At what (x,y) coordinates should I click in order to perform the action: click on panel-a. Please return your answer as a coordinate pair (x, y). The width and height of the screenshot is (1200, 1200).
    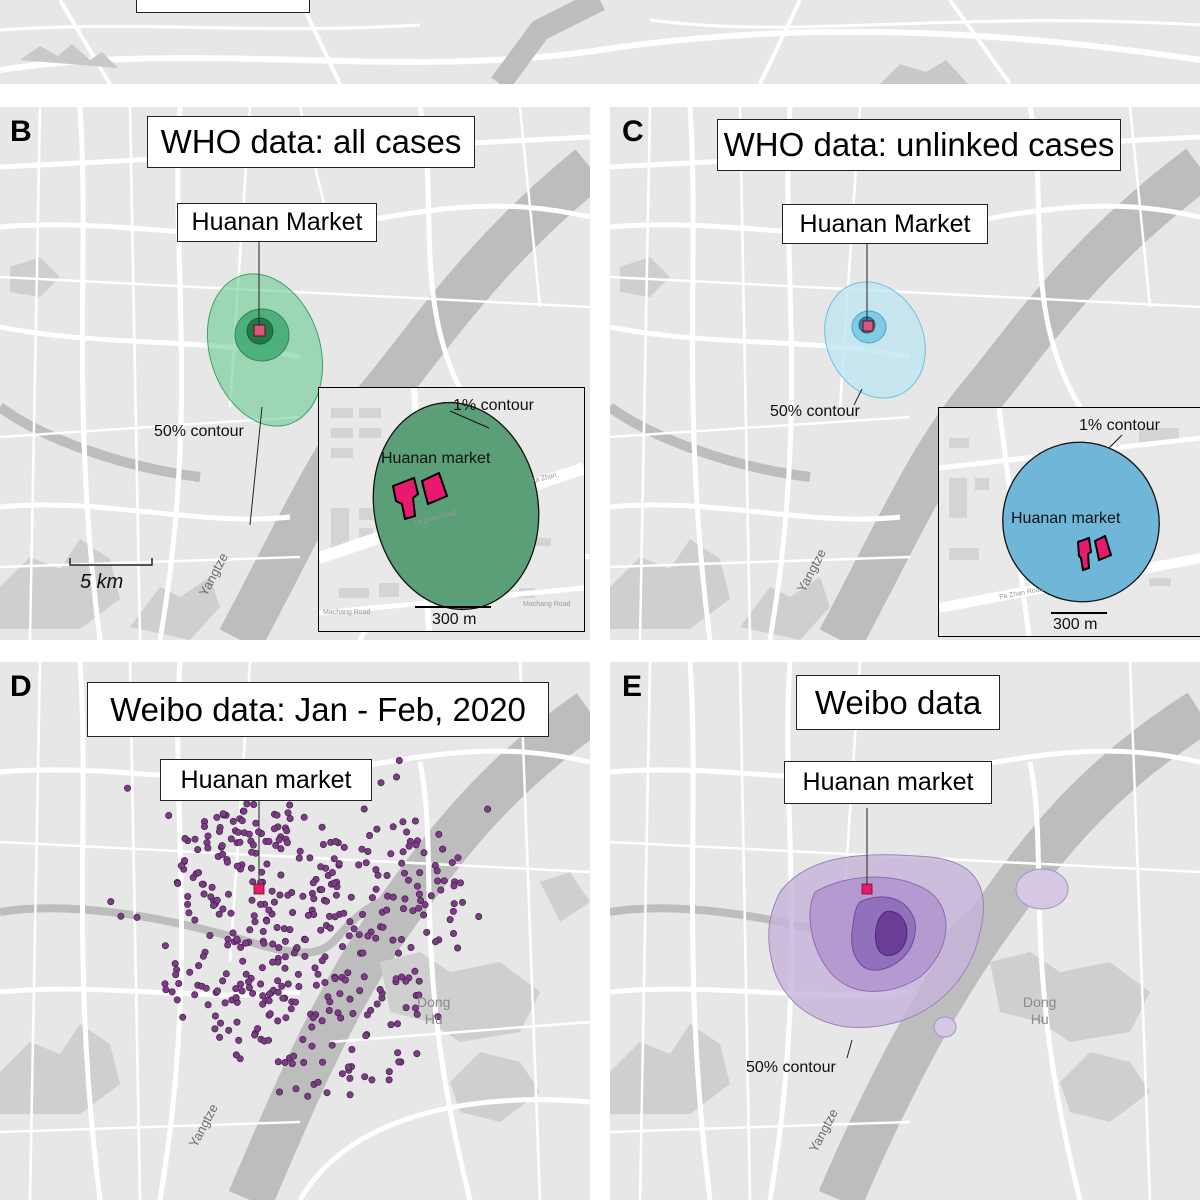
    Looking at the image, I should click on (600, 42).